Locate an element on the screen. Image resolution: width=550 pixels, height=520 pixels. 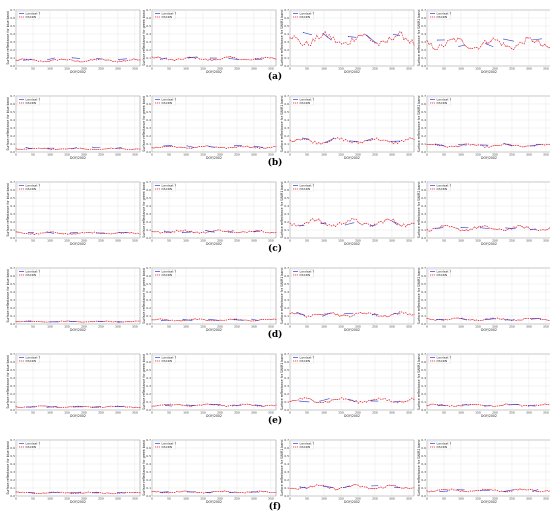
x-tick-label: 300 is located at coordinates (118, 69).